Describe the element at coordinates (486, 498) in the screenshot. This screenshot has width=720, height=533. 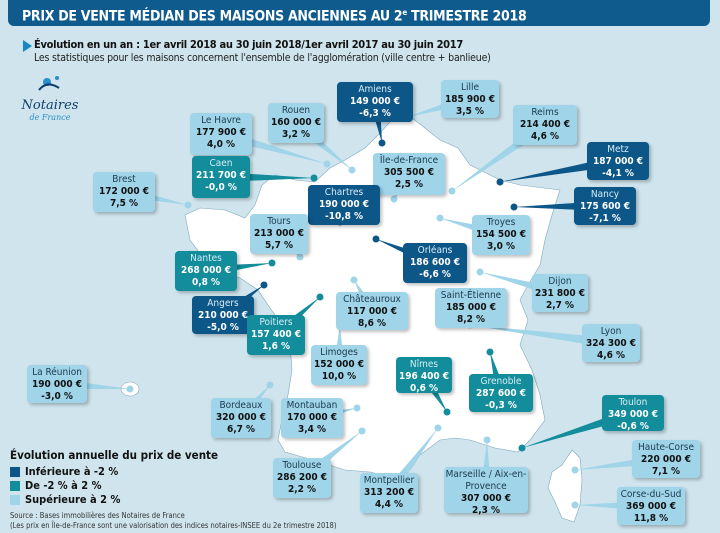
I see `city-price: 307 000 €` at that location.